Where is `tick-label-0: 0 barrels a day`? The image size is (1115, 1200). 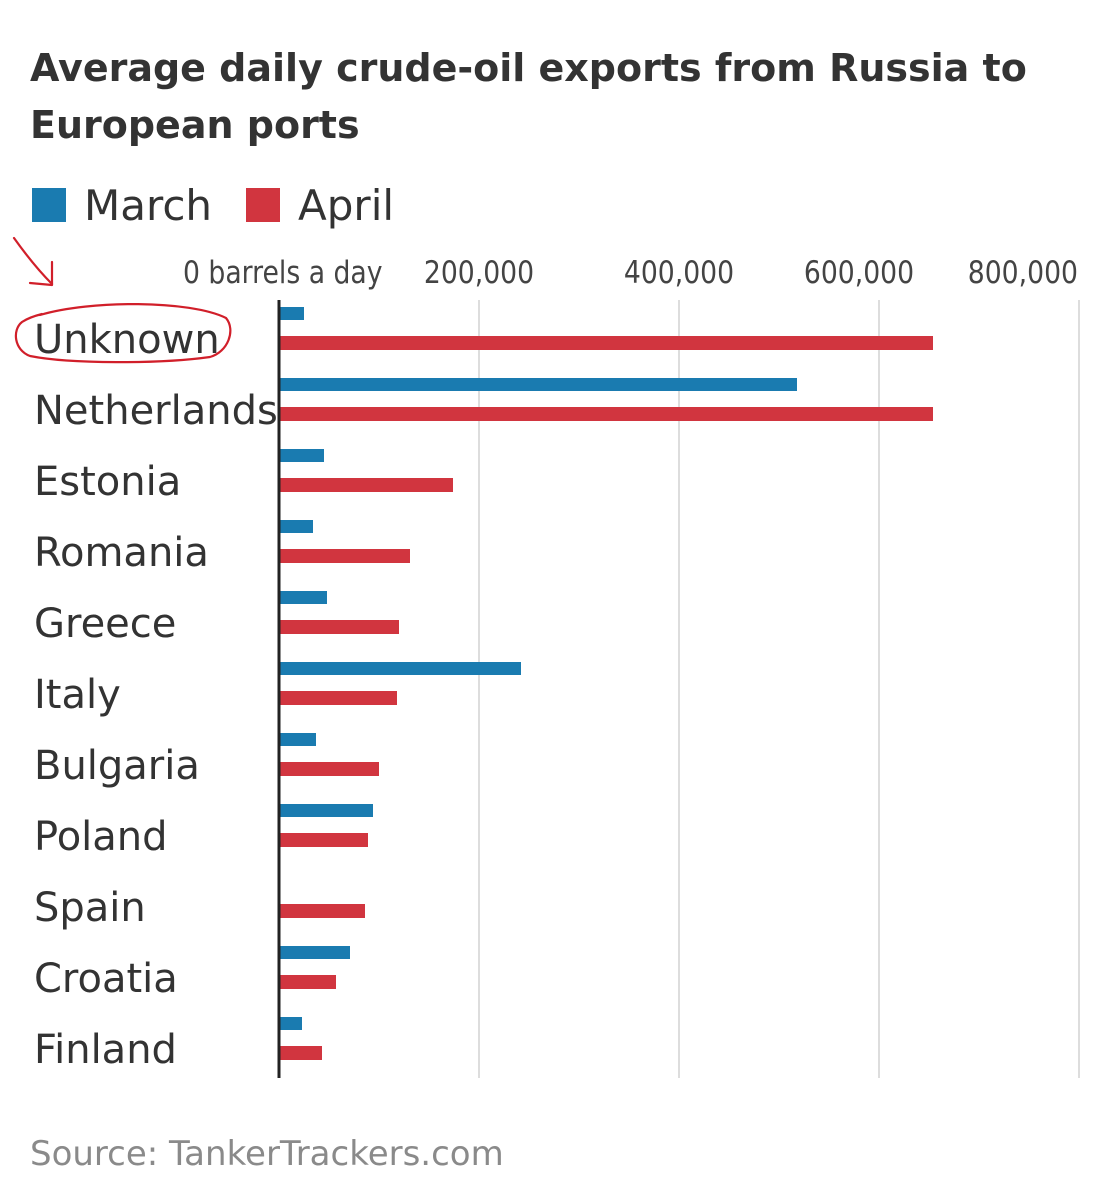
tick-label-0: 0 barrels a day is located at coordinates (283, 272).